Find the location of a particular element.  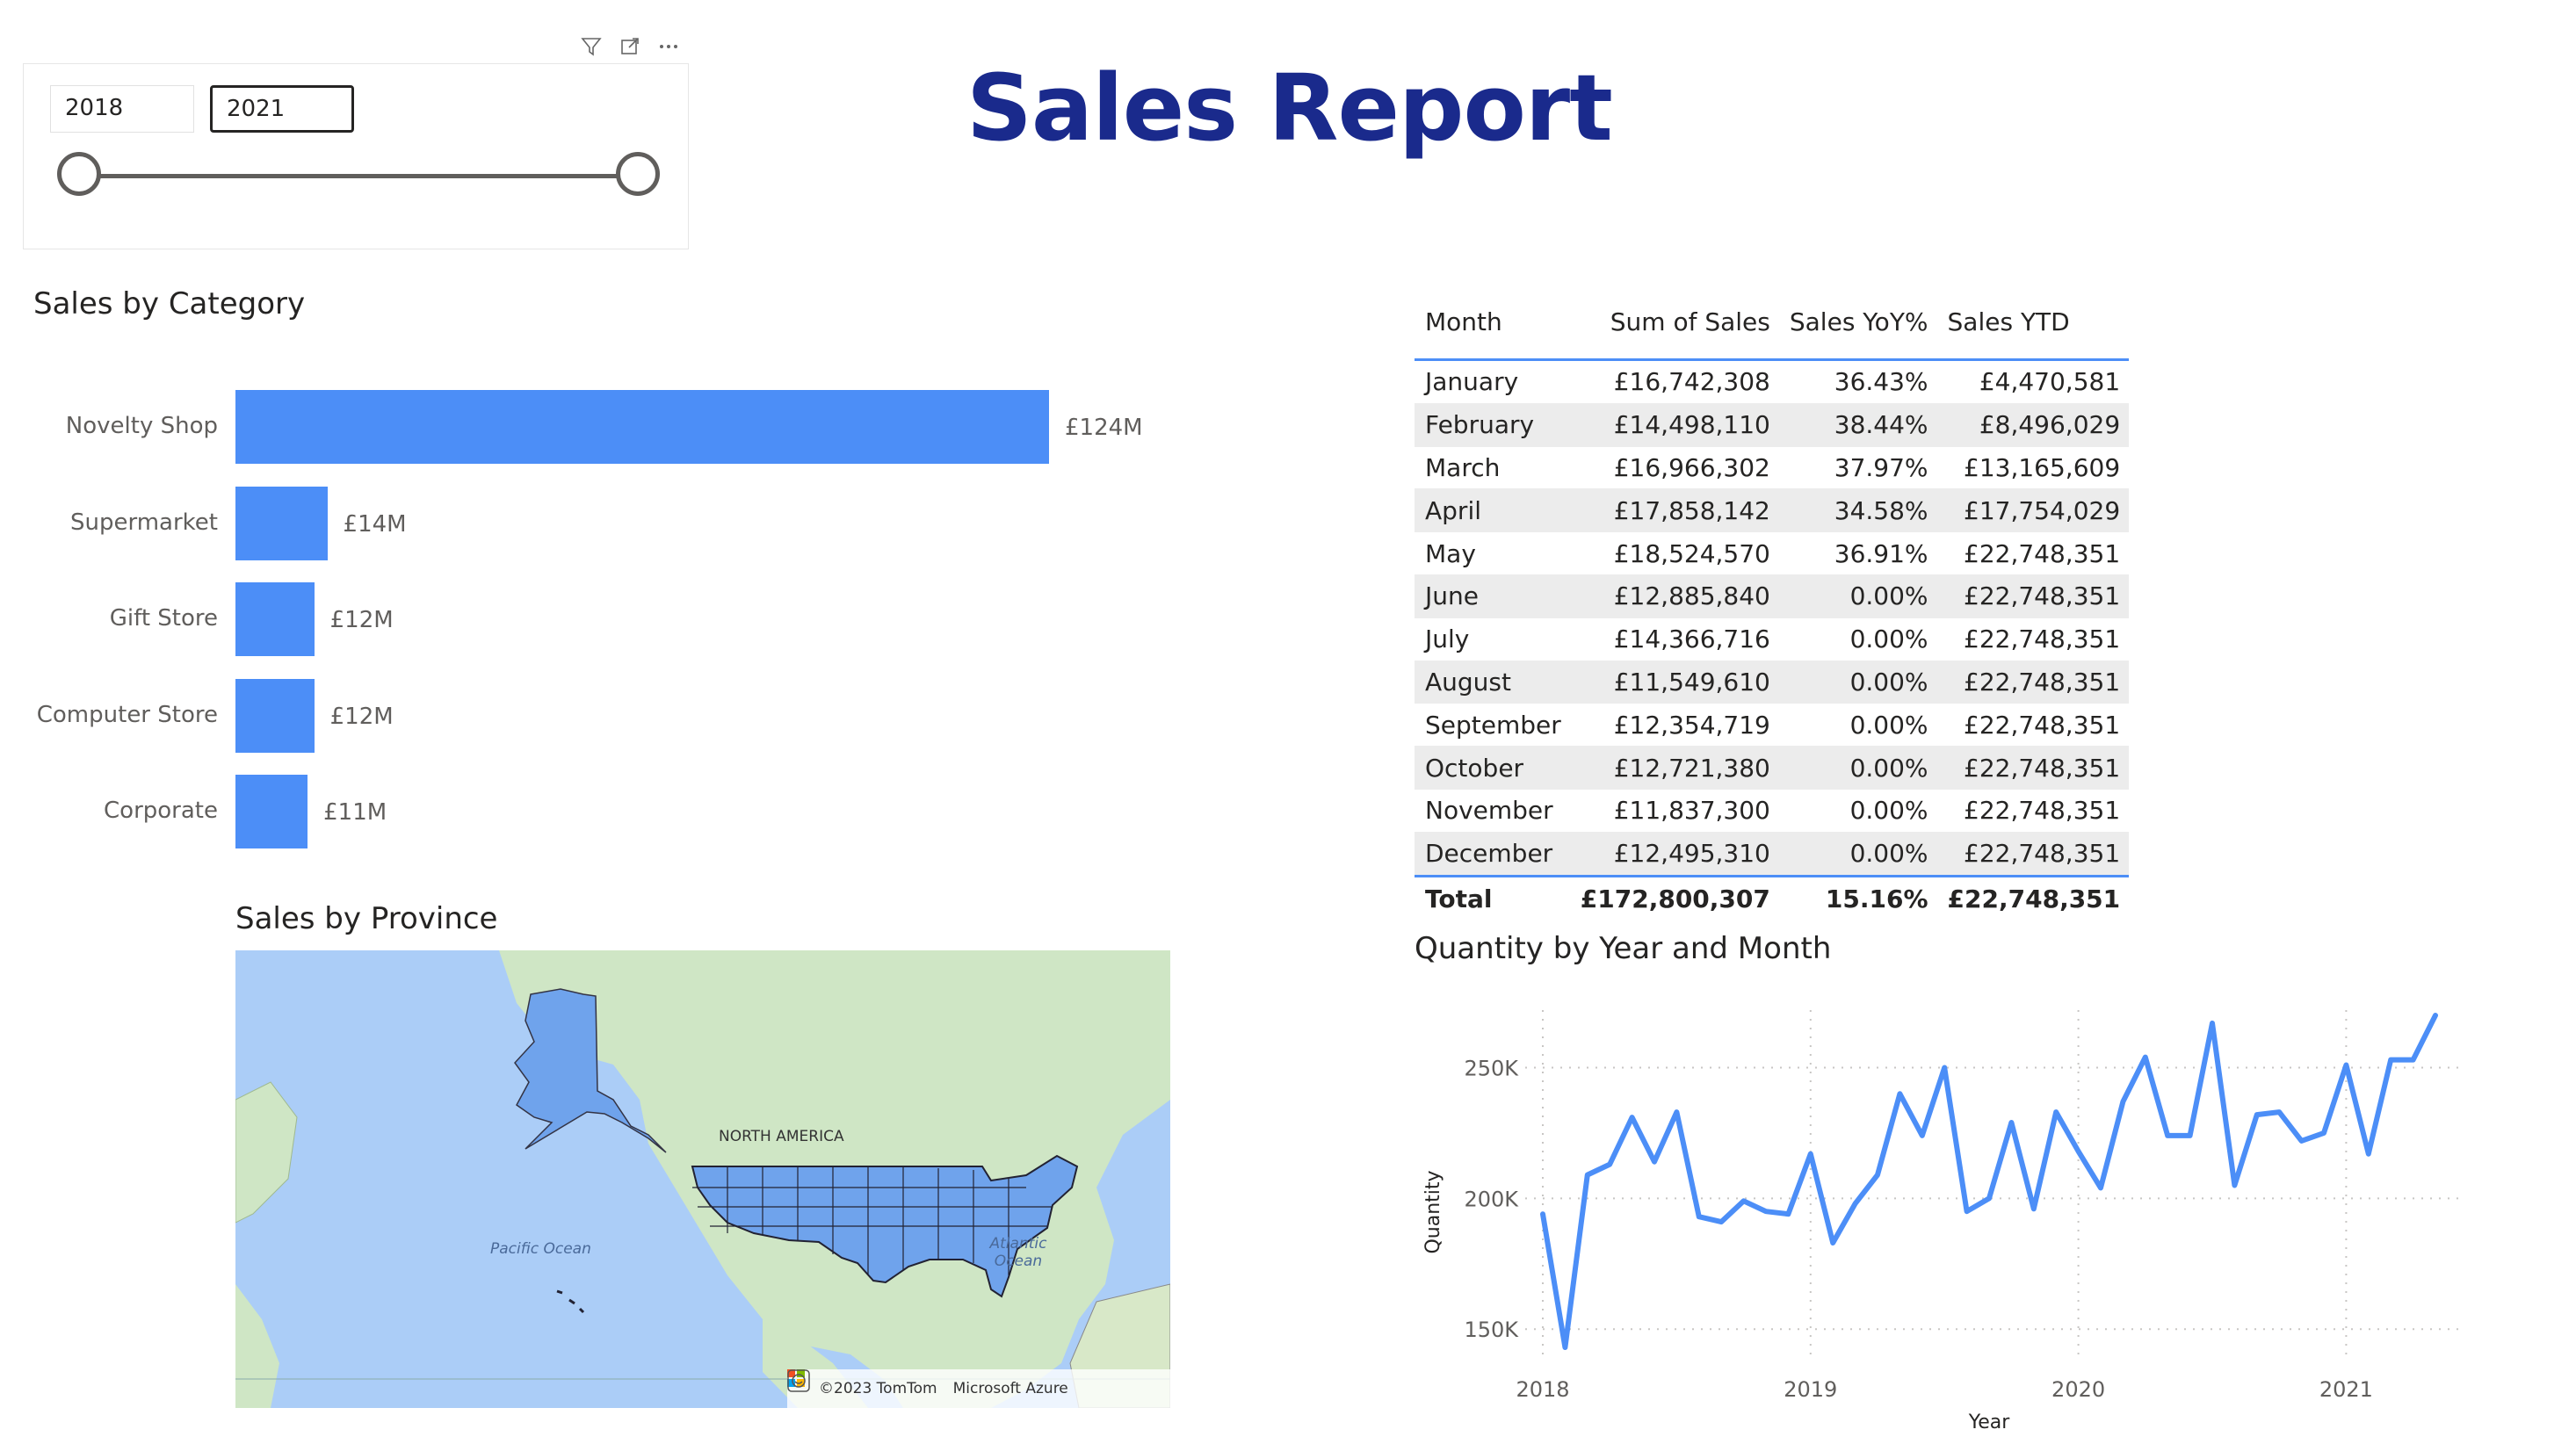

bar-data-label: £11M is located at coordinates (355, 813).